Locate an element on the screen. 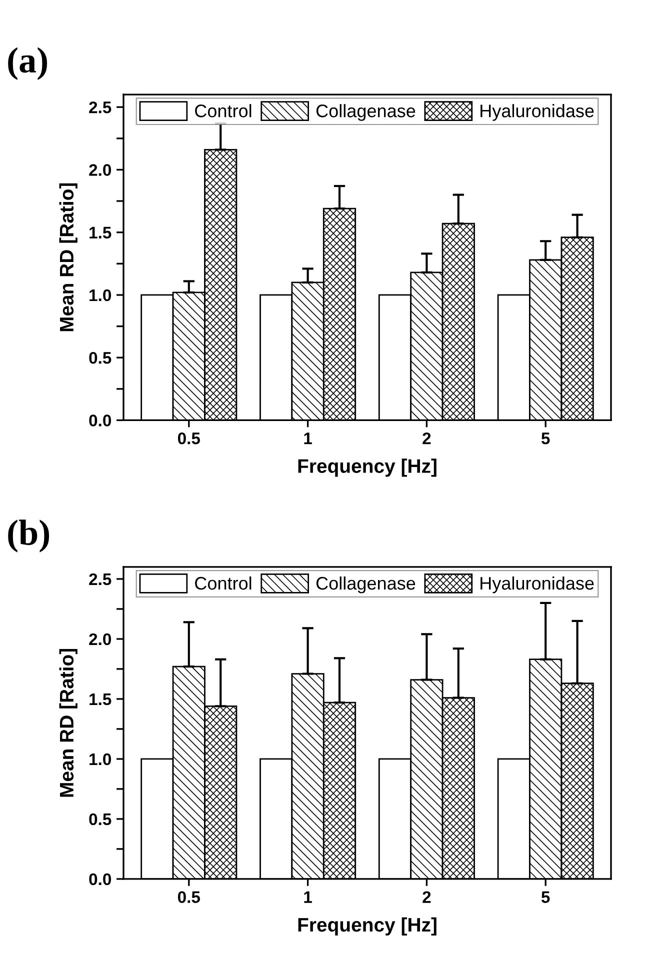 This screenshot has height=975, width=650. chart-title: (b) is located at coordinates (29, 536).